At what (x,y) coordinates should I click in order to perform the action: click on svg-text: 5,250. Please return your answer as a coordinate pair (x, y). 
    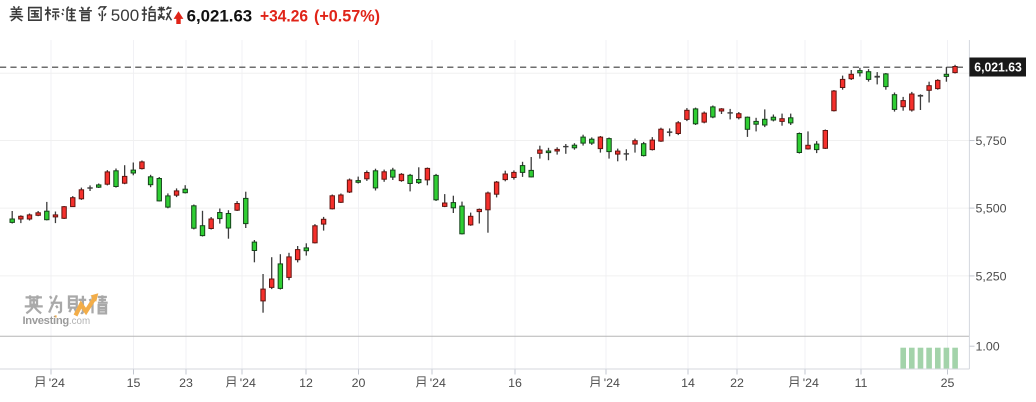
    Looking at the image, I should click on (991, 276).